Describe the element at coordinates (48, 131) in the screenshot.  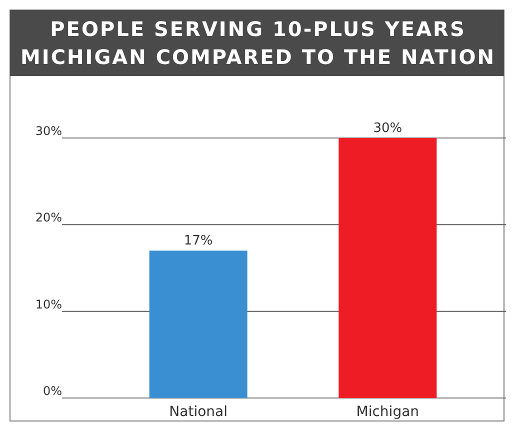
I see `y-tick-label: 30%` at that location.